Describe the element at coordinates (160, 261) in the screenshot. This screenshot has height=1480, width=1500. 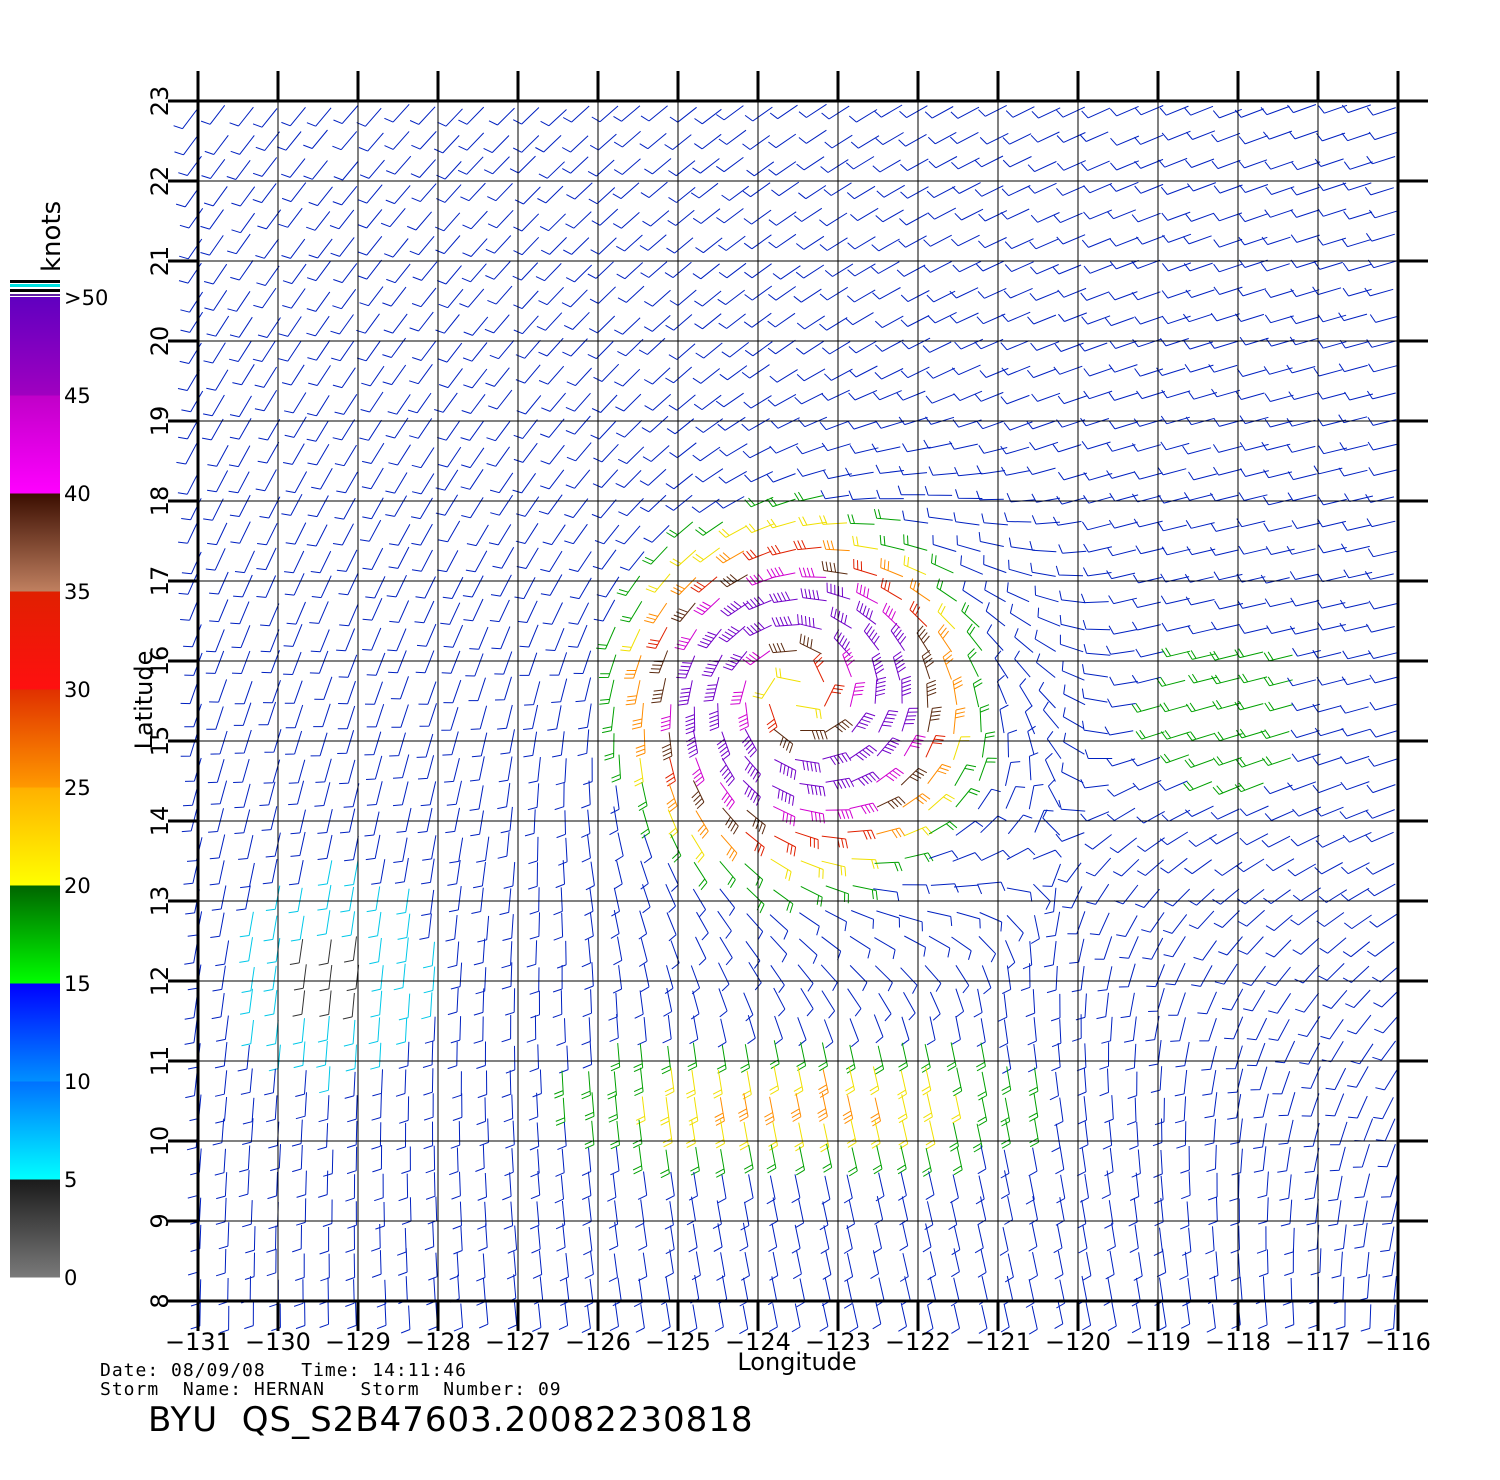
I see `latitude-tick-label: 21` at that location.